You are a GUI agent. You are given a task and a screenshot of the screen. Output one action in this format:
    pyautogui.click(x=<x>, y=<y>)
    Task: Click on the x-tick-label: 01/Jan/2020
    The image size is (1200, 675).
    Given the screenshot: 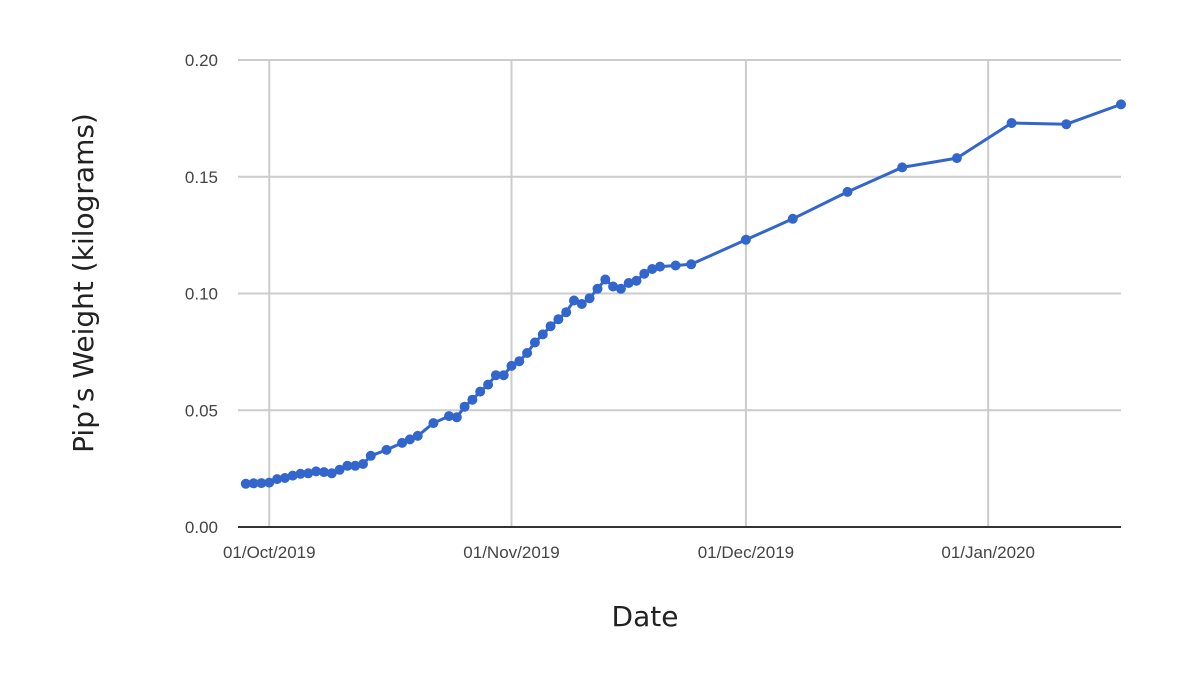 What is the action you would take?
    pyautogui.click(x=988, y=552)
    